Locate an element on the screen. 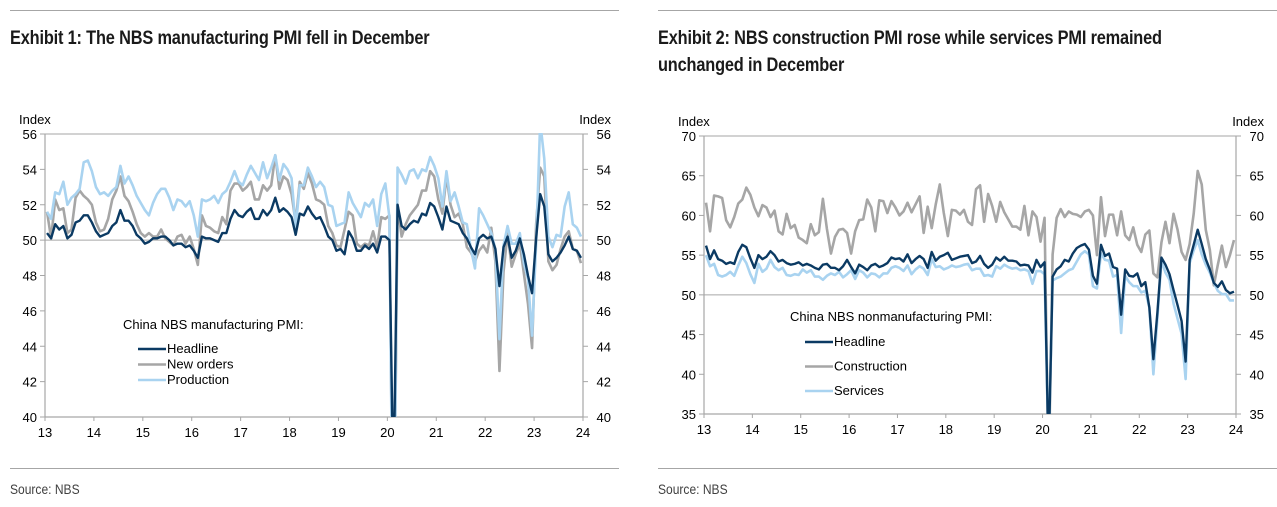 Image resolution: width=1277 pixels, height=507 pixels. y-tick-label-right: 55 is located at coordinates (1257, 255).